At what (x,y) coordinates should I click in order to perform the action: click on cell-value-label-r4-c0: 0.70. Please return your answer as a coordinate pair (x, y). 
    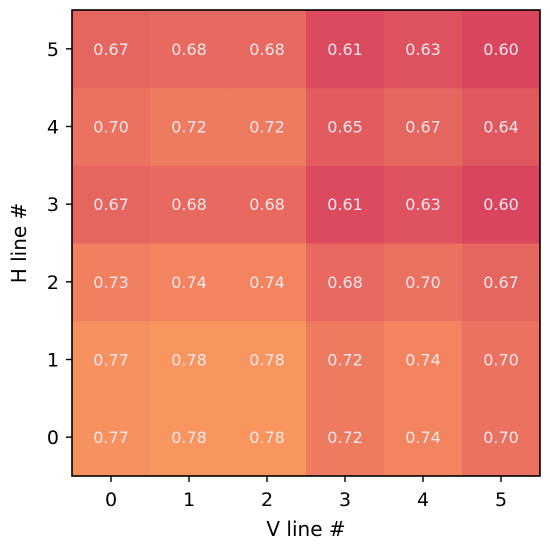
    Looking at the image, I should click on (111, 127).